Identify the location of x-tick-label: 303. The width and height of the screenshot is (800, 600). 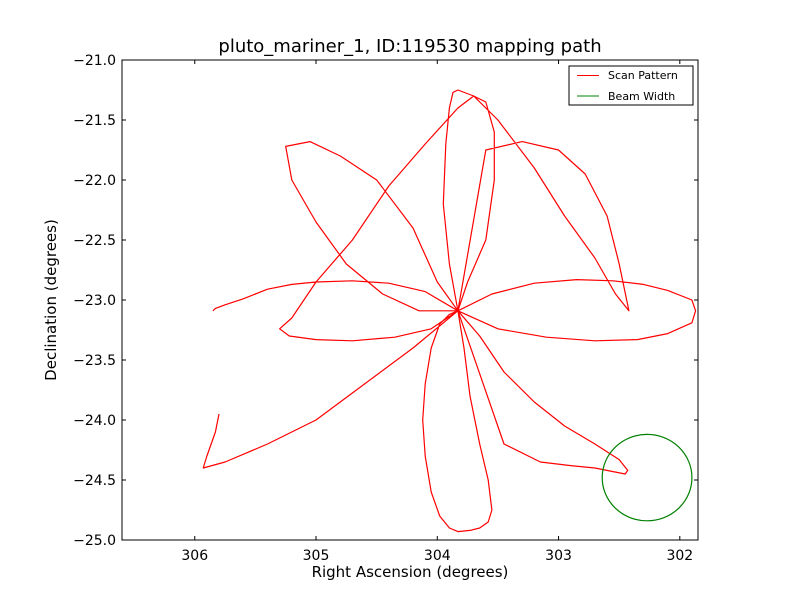
(558, 556).